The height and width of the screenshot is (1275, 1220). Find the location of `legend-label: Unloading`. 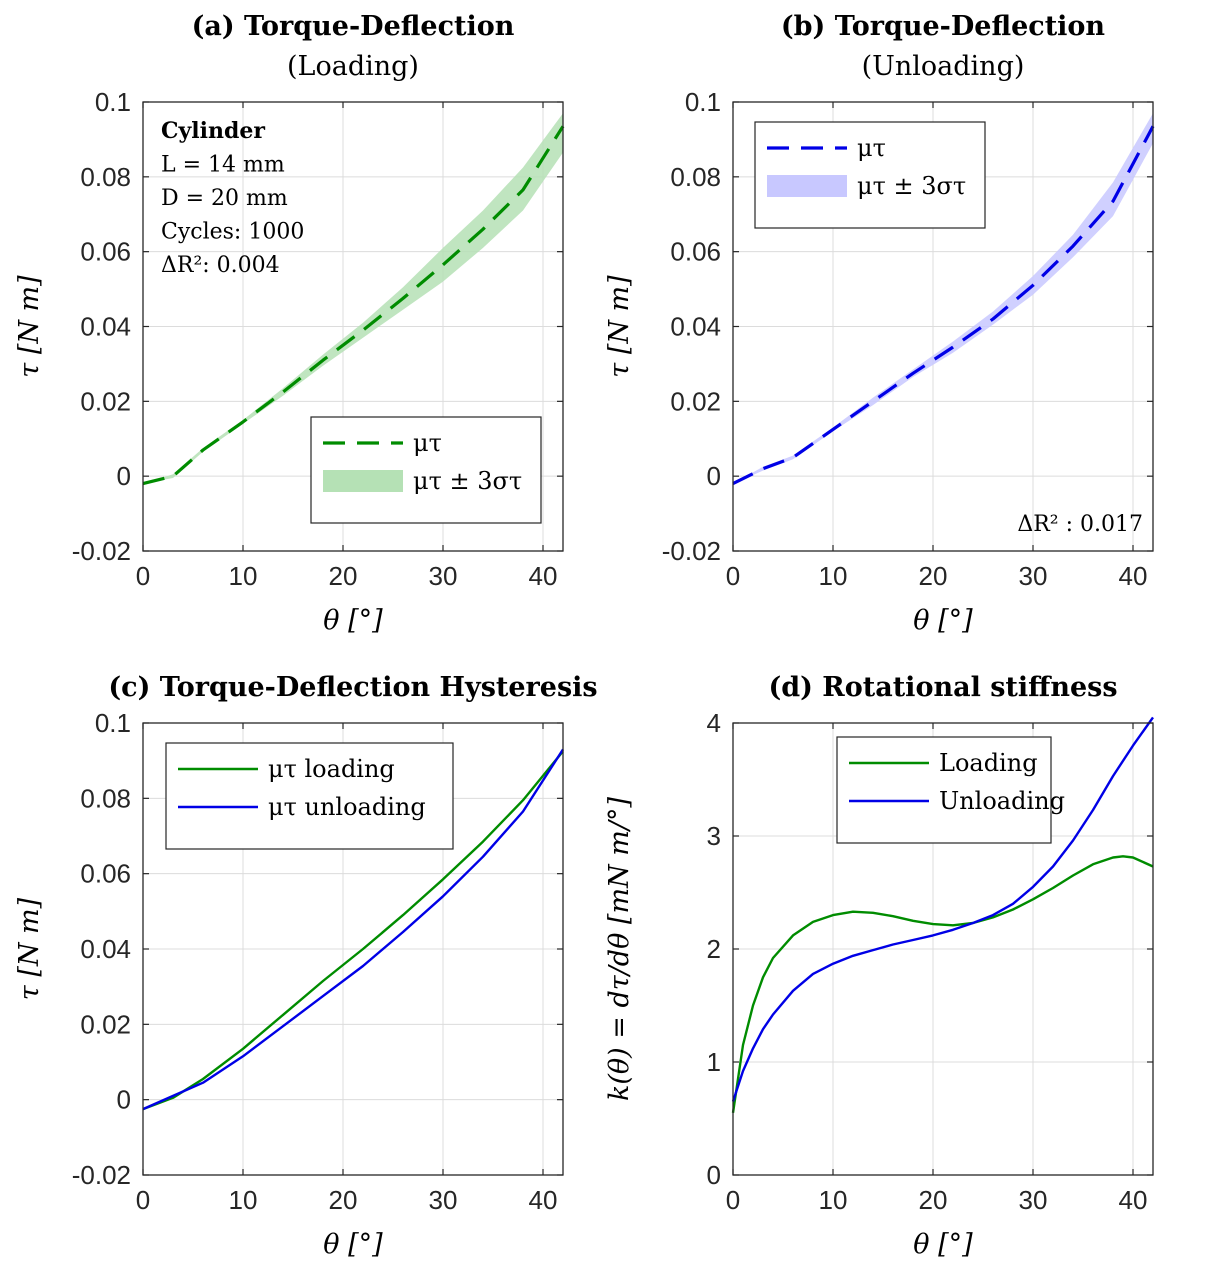

legend-label: Unloading is located at coordinates (1002, 801).